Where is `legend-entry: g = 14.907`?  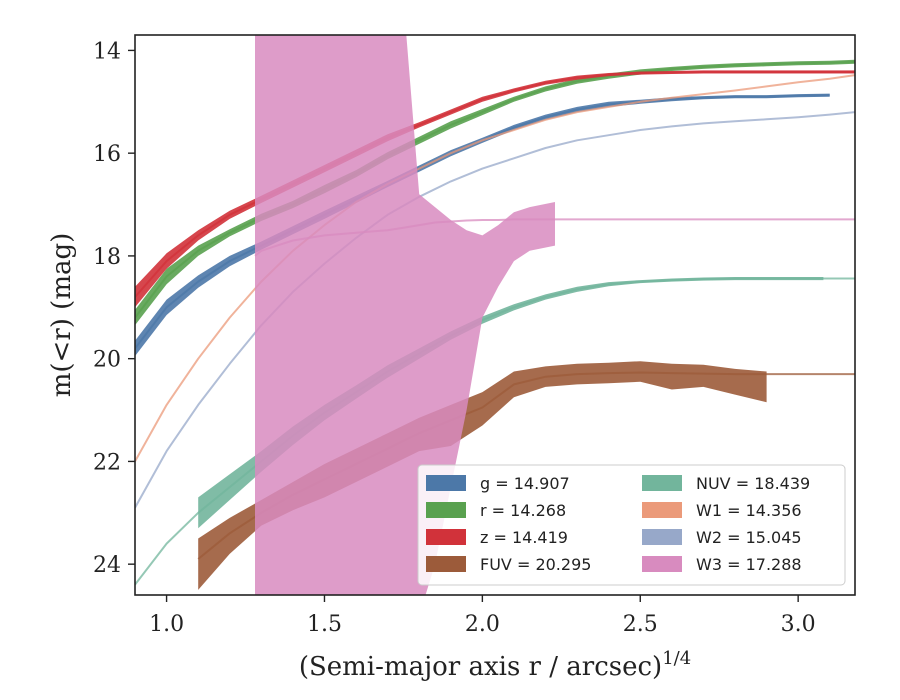 legend-entry: g = 14.907 is located at coordinates (525, 483).